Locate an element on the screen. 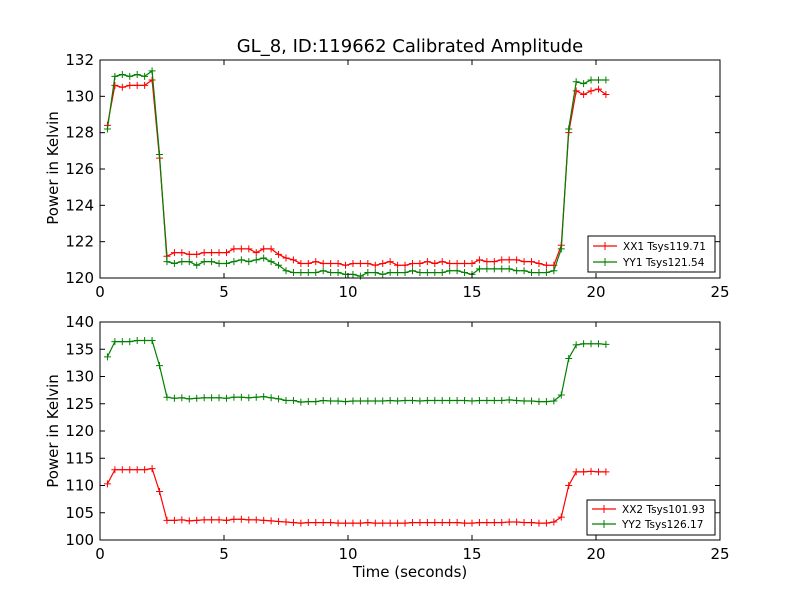  bottom-y-tick-label: 125 is located at coordinates (79, 404).